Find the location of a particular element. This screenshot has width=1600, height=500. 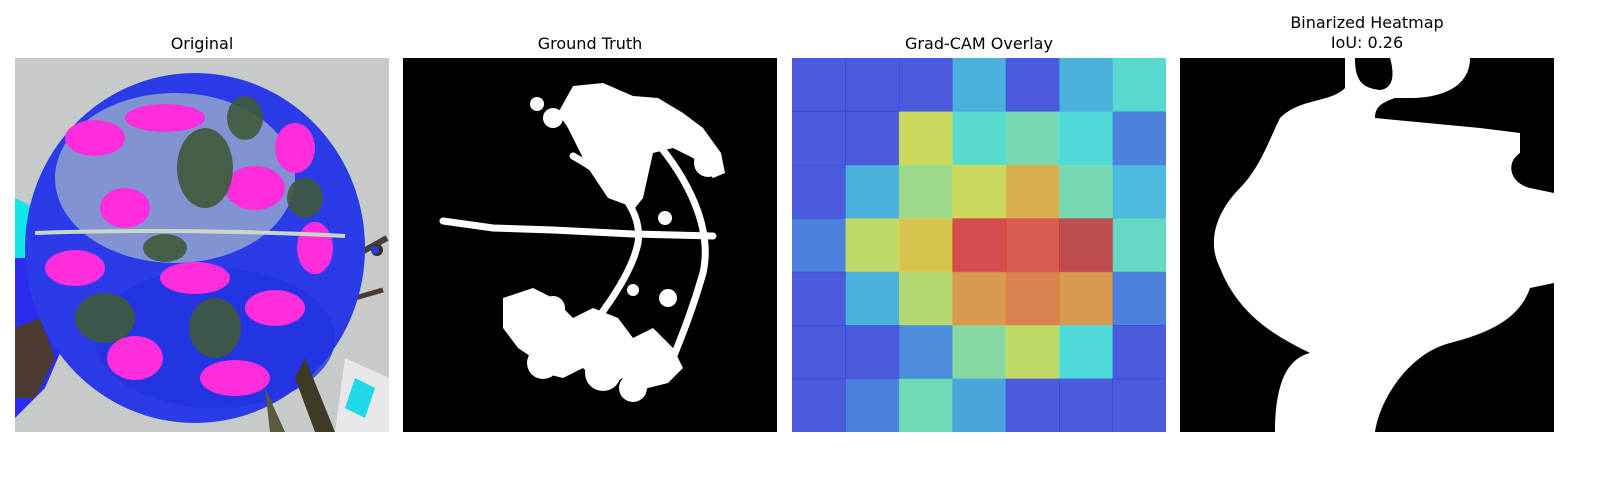

original-title: Original is located at coordinates (202, 44).